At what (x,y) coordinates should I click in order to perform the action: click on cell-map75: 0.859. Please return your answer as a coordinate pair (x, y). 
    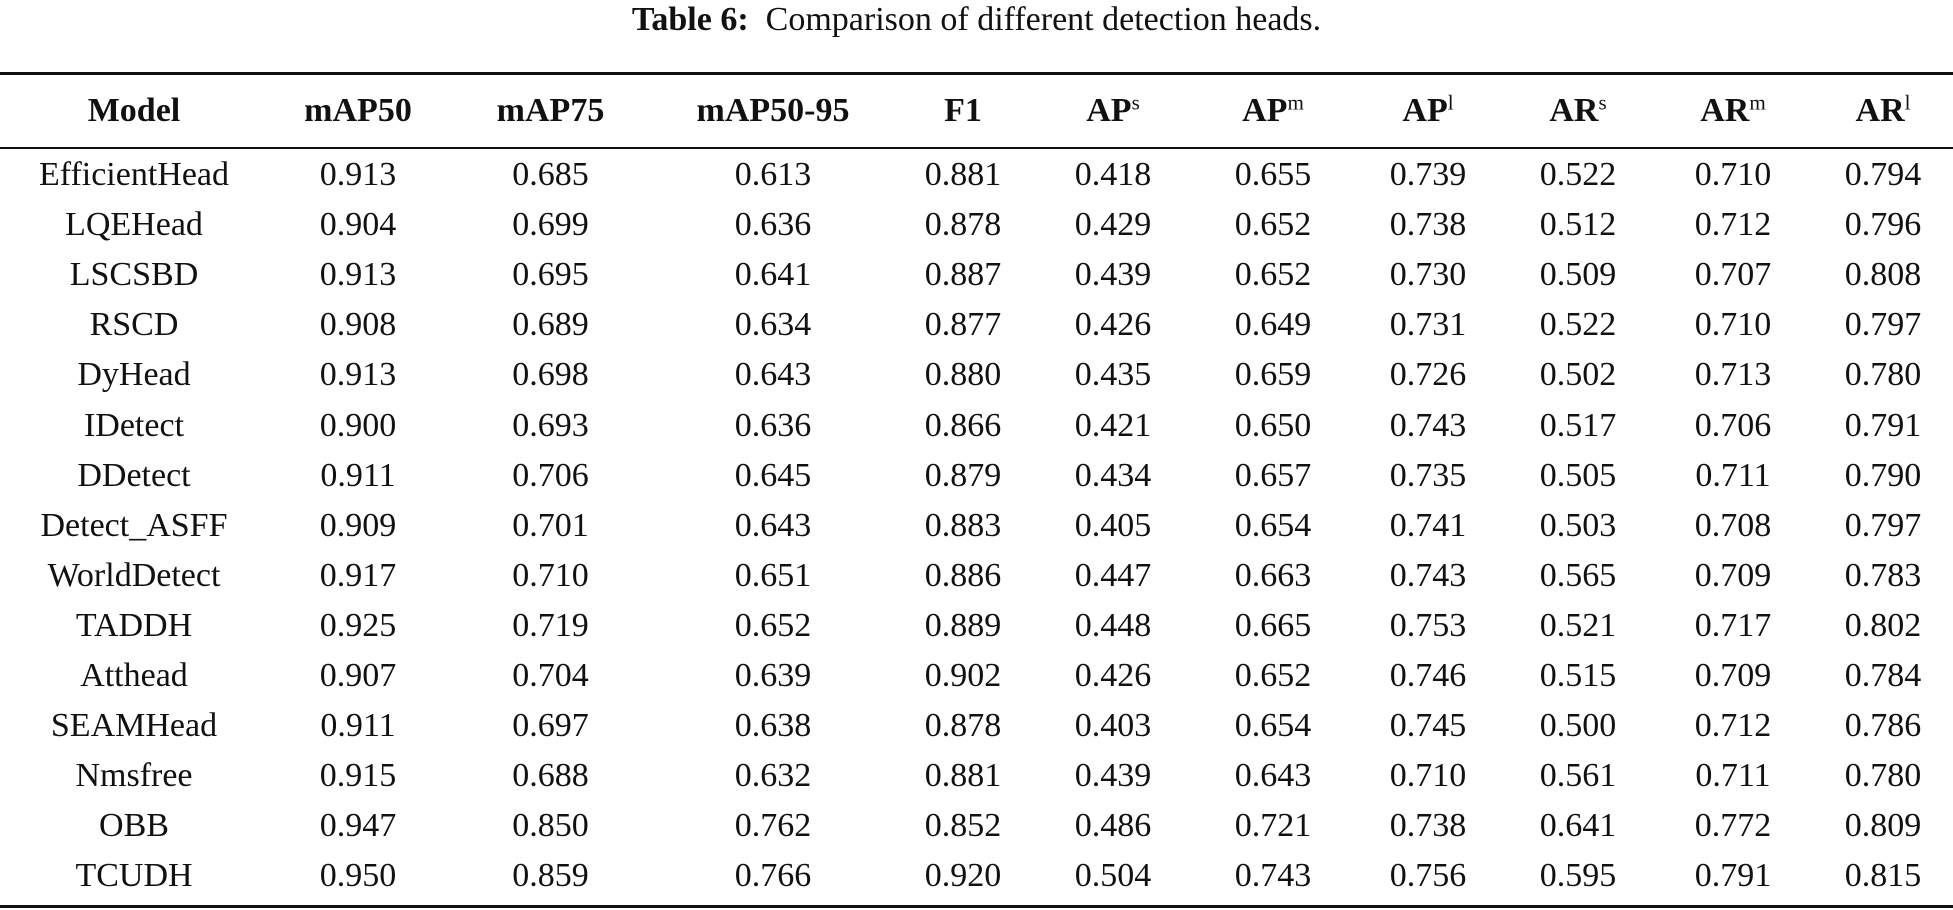
    Looking at the image, I should click on (550, 876).